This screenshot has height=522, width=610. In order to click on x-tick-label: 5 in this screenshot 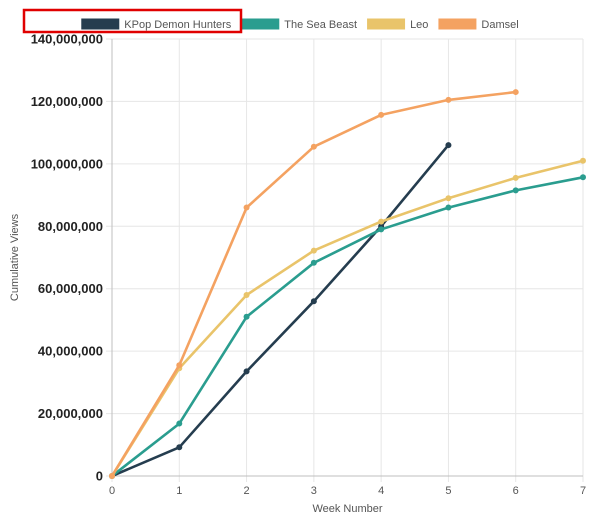, I will do `click(448, 491)`.